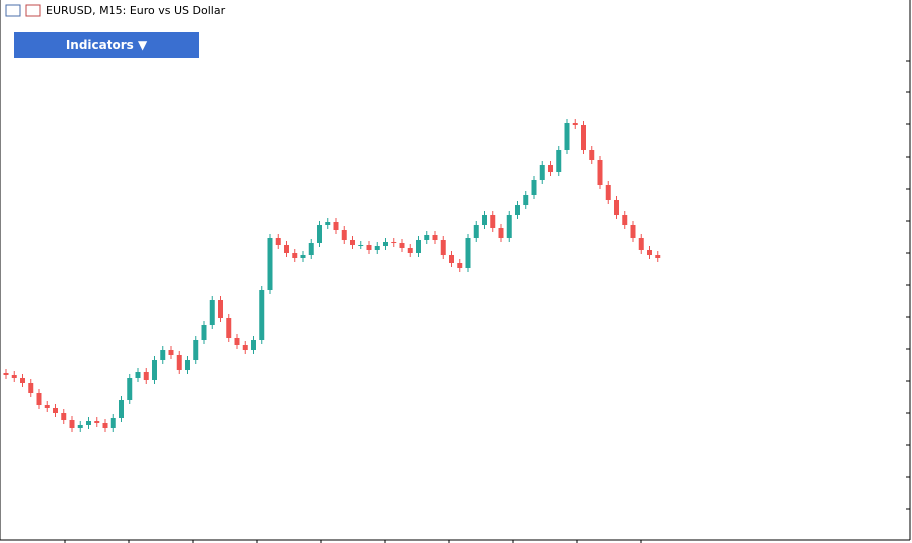 This screenshot has width=912, height=543. What do you see at coordinates (136, 10) in the screenshot?
I see `window-title: EURUSD, M15: Euro vs US Dollar` at bounding box center [136, 10].